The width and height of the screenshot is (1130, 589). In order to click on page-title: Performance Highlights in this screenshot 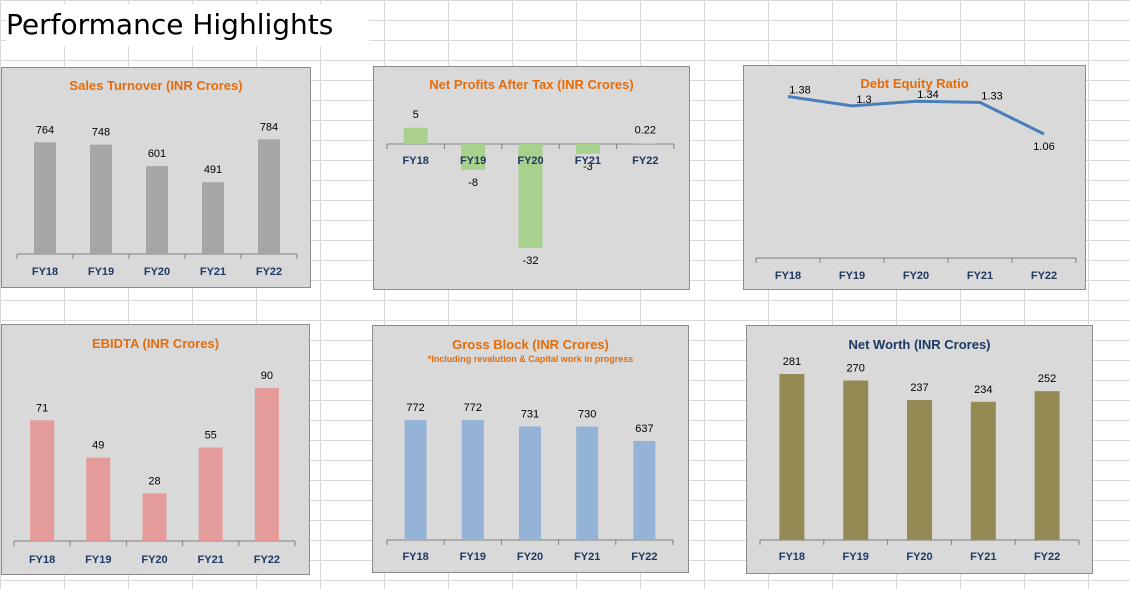, I will do `click(188, 25)`.